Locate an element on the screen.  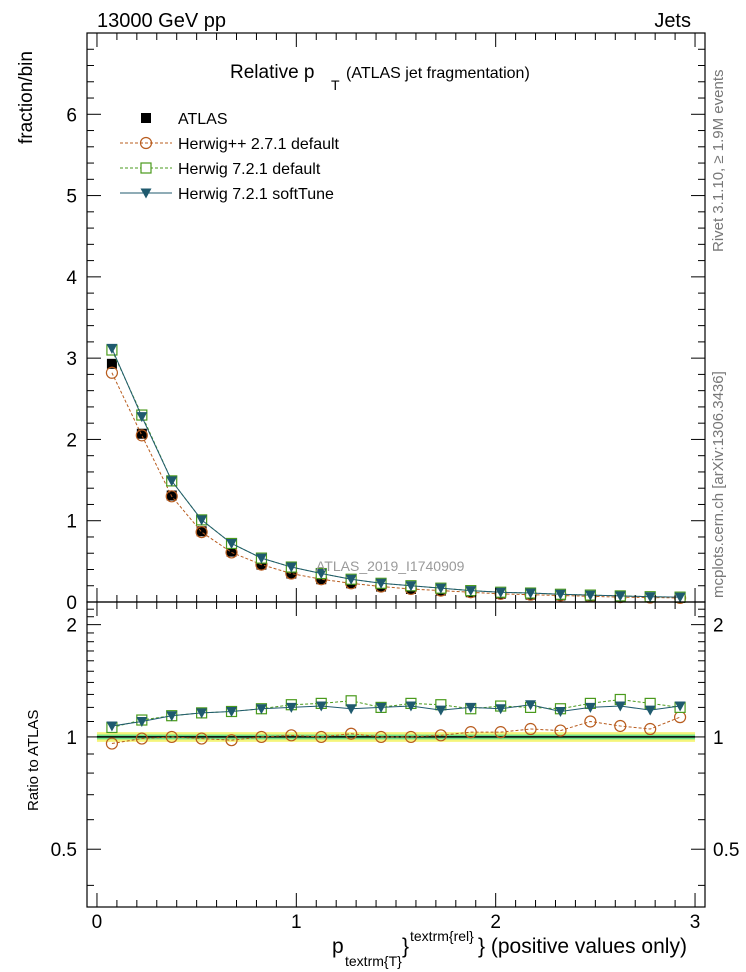
legend-label: Herwig++ 2.7.1 default is located at coordinates (259, 144).